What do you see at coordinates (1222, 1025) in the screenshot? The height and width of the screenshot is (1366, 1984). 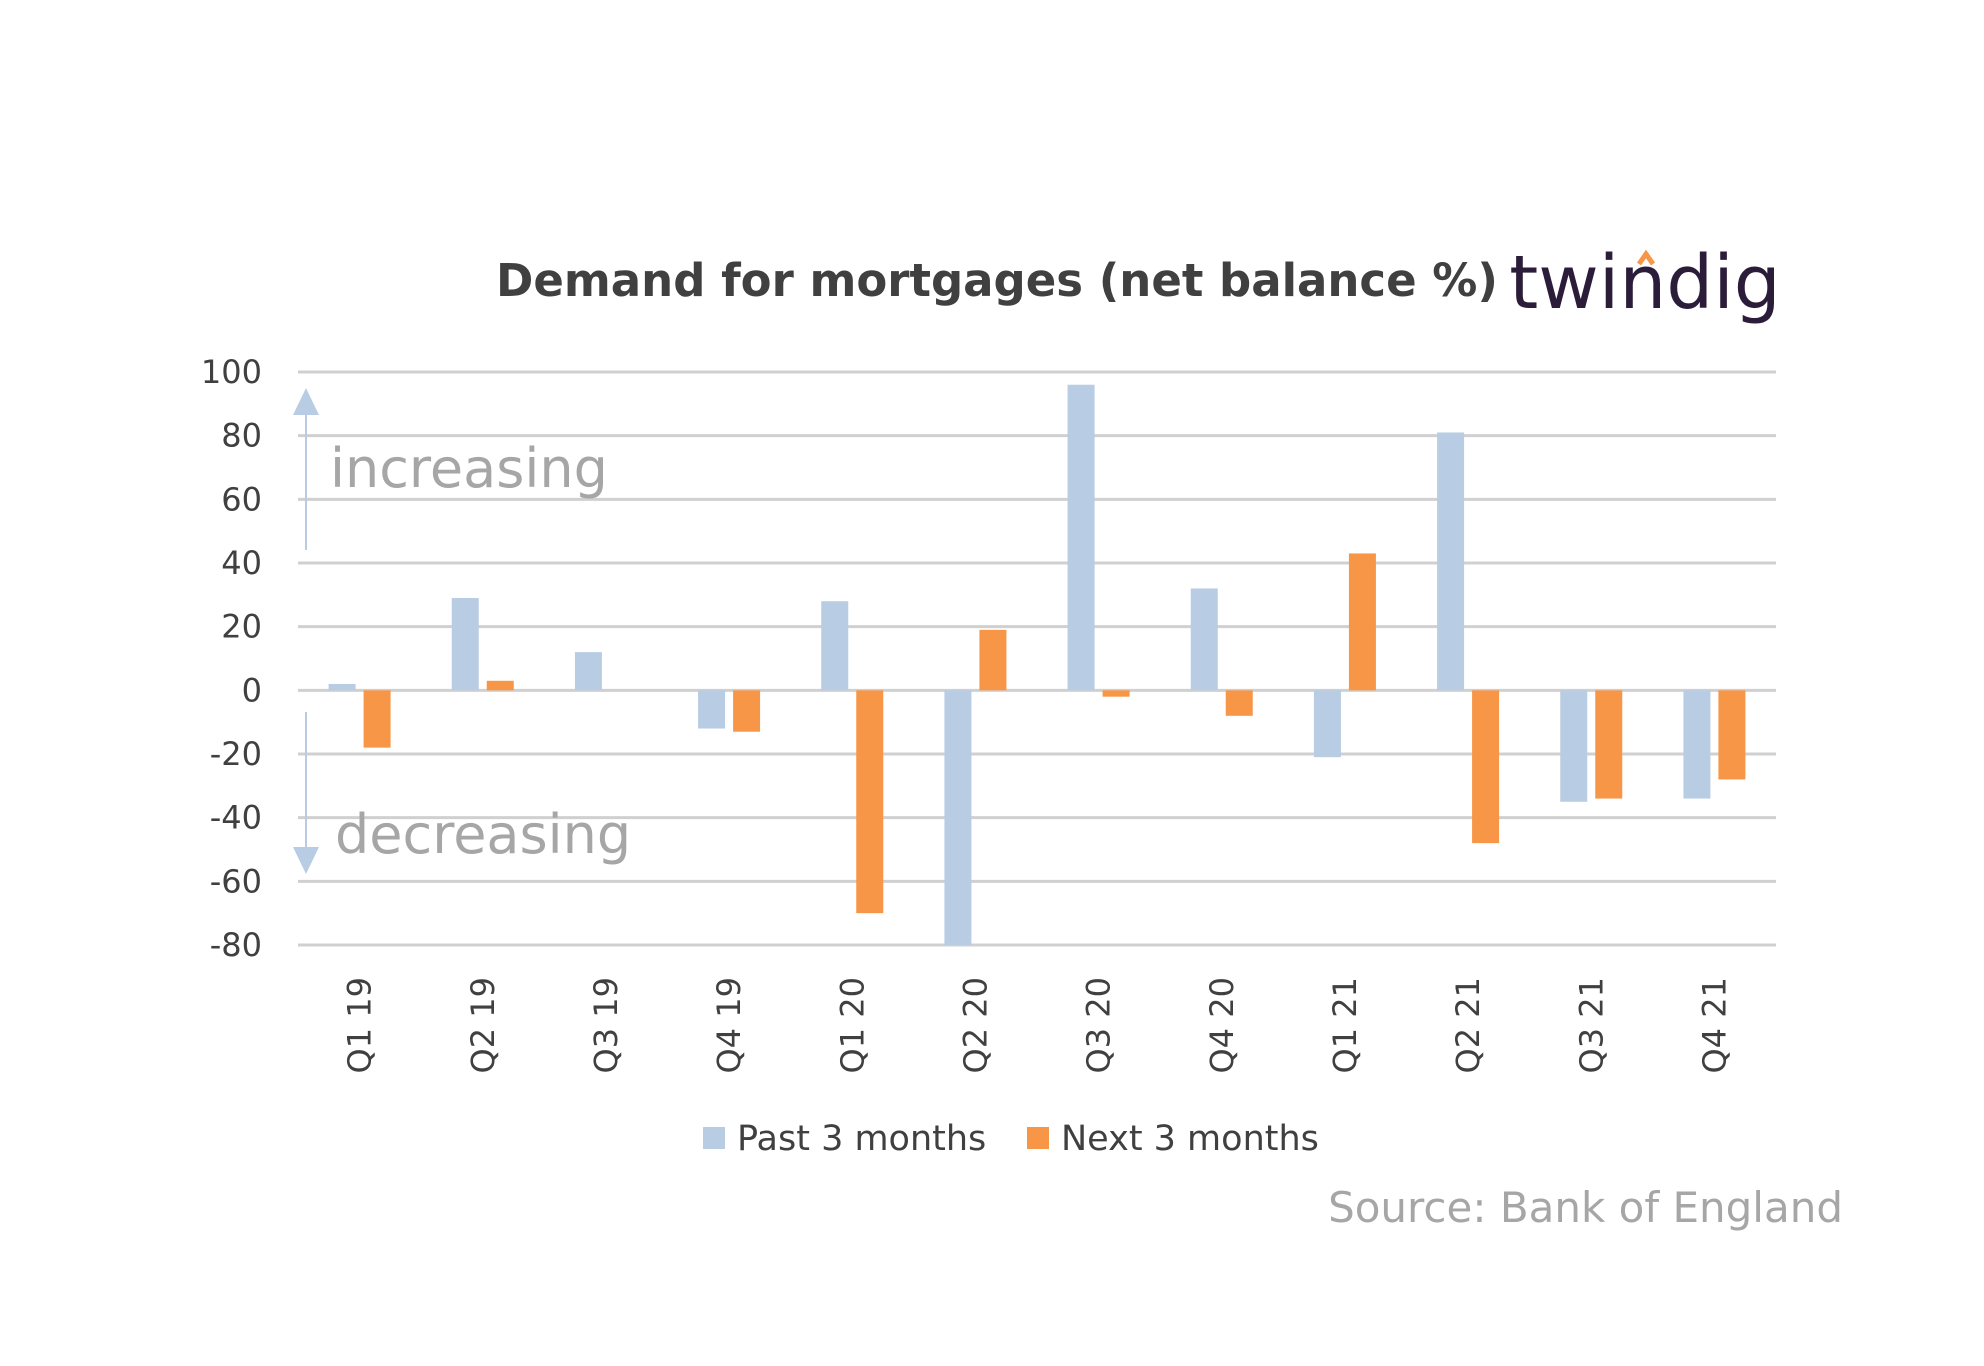 I see `x-tick-label: Q4 20` at bounding box center [1222, 1025].